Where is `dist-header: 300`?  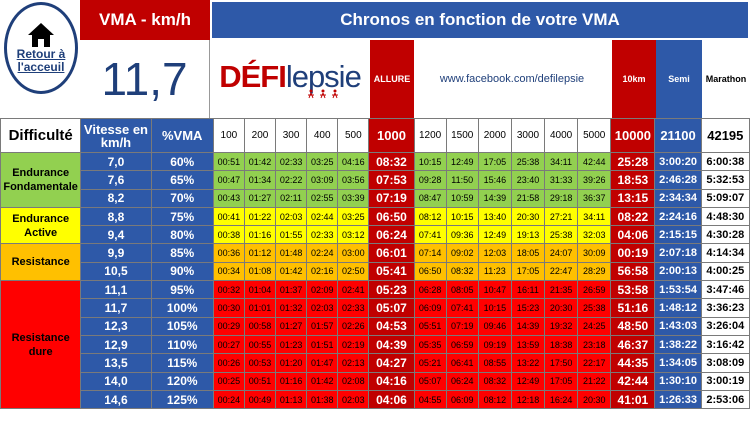 dist-header: 300 is located at coordinates (291, 135).